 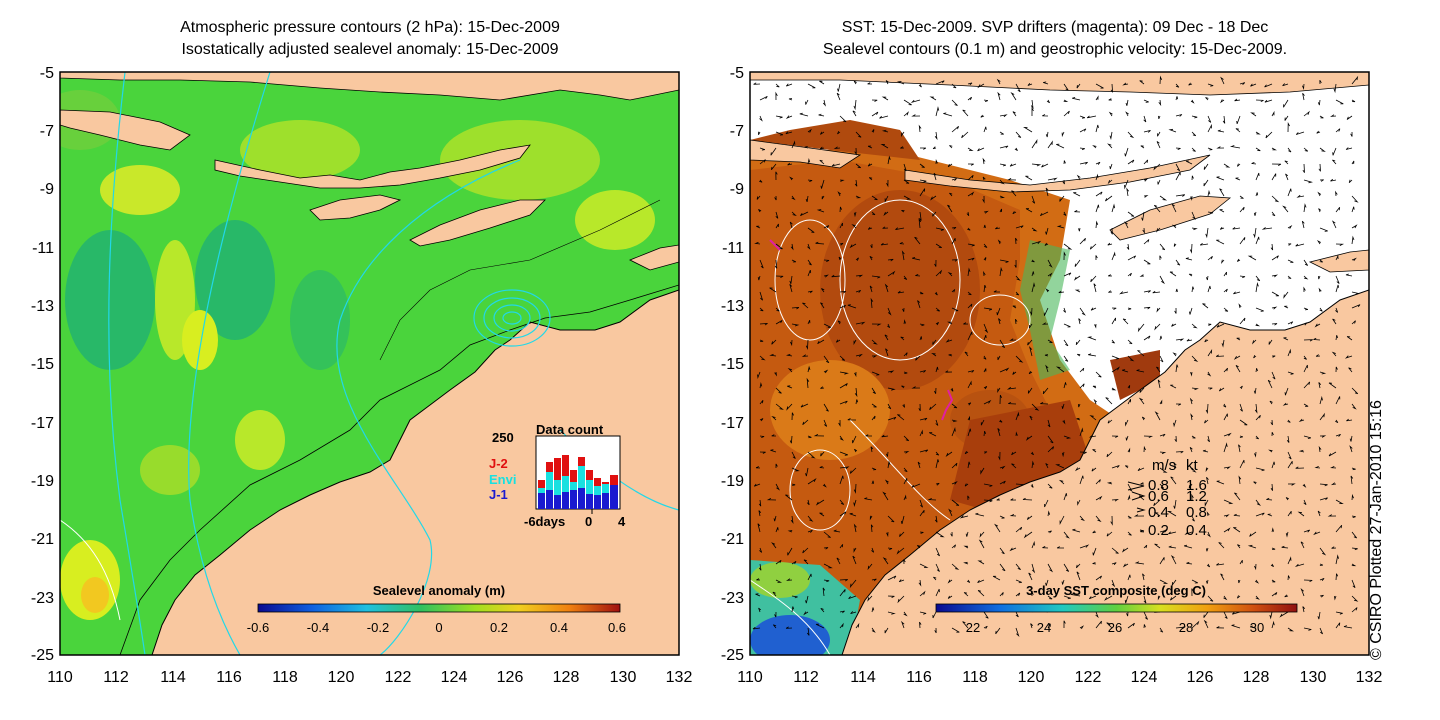 I want to click on data-count-xtick-zero: 0, so click(x=588, y=521).